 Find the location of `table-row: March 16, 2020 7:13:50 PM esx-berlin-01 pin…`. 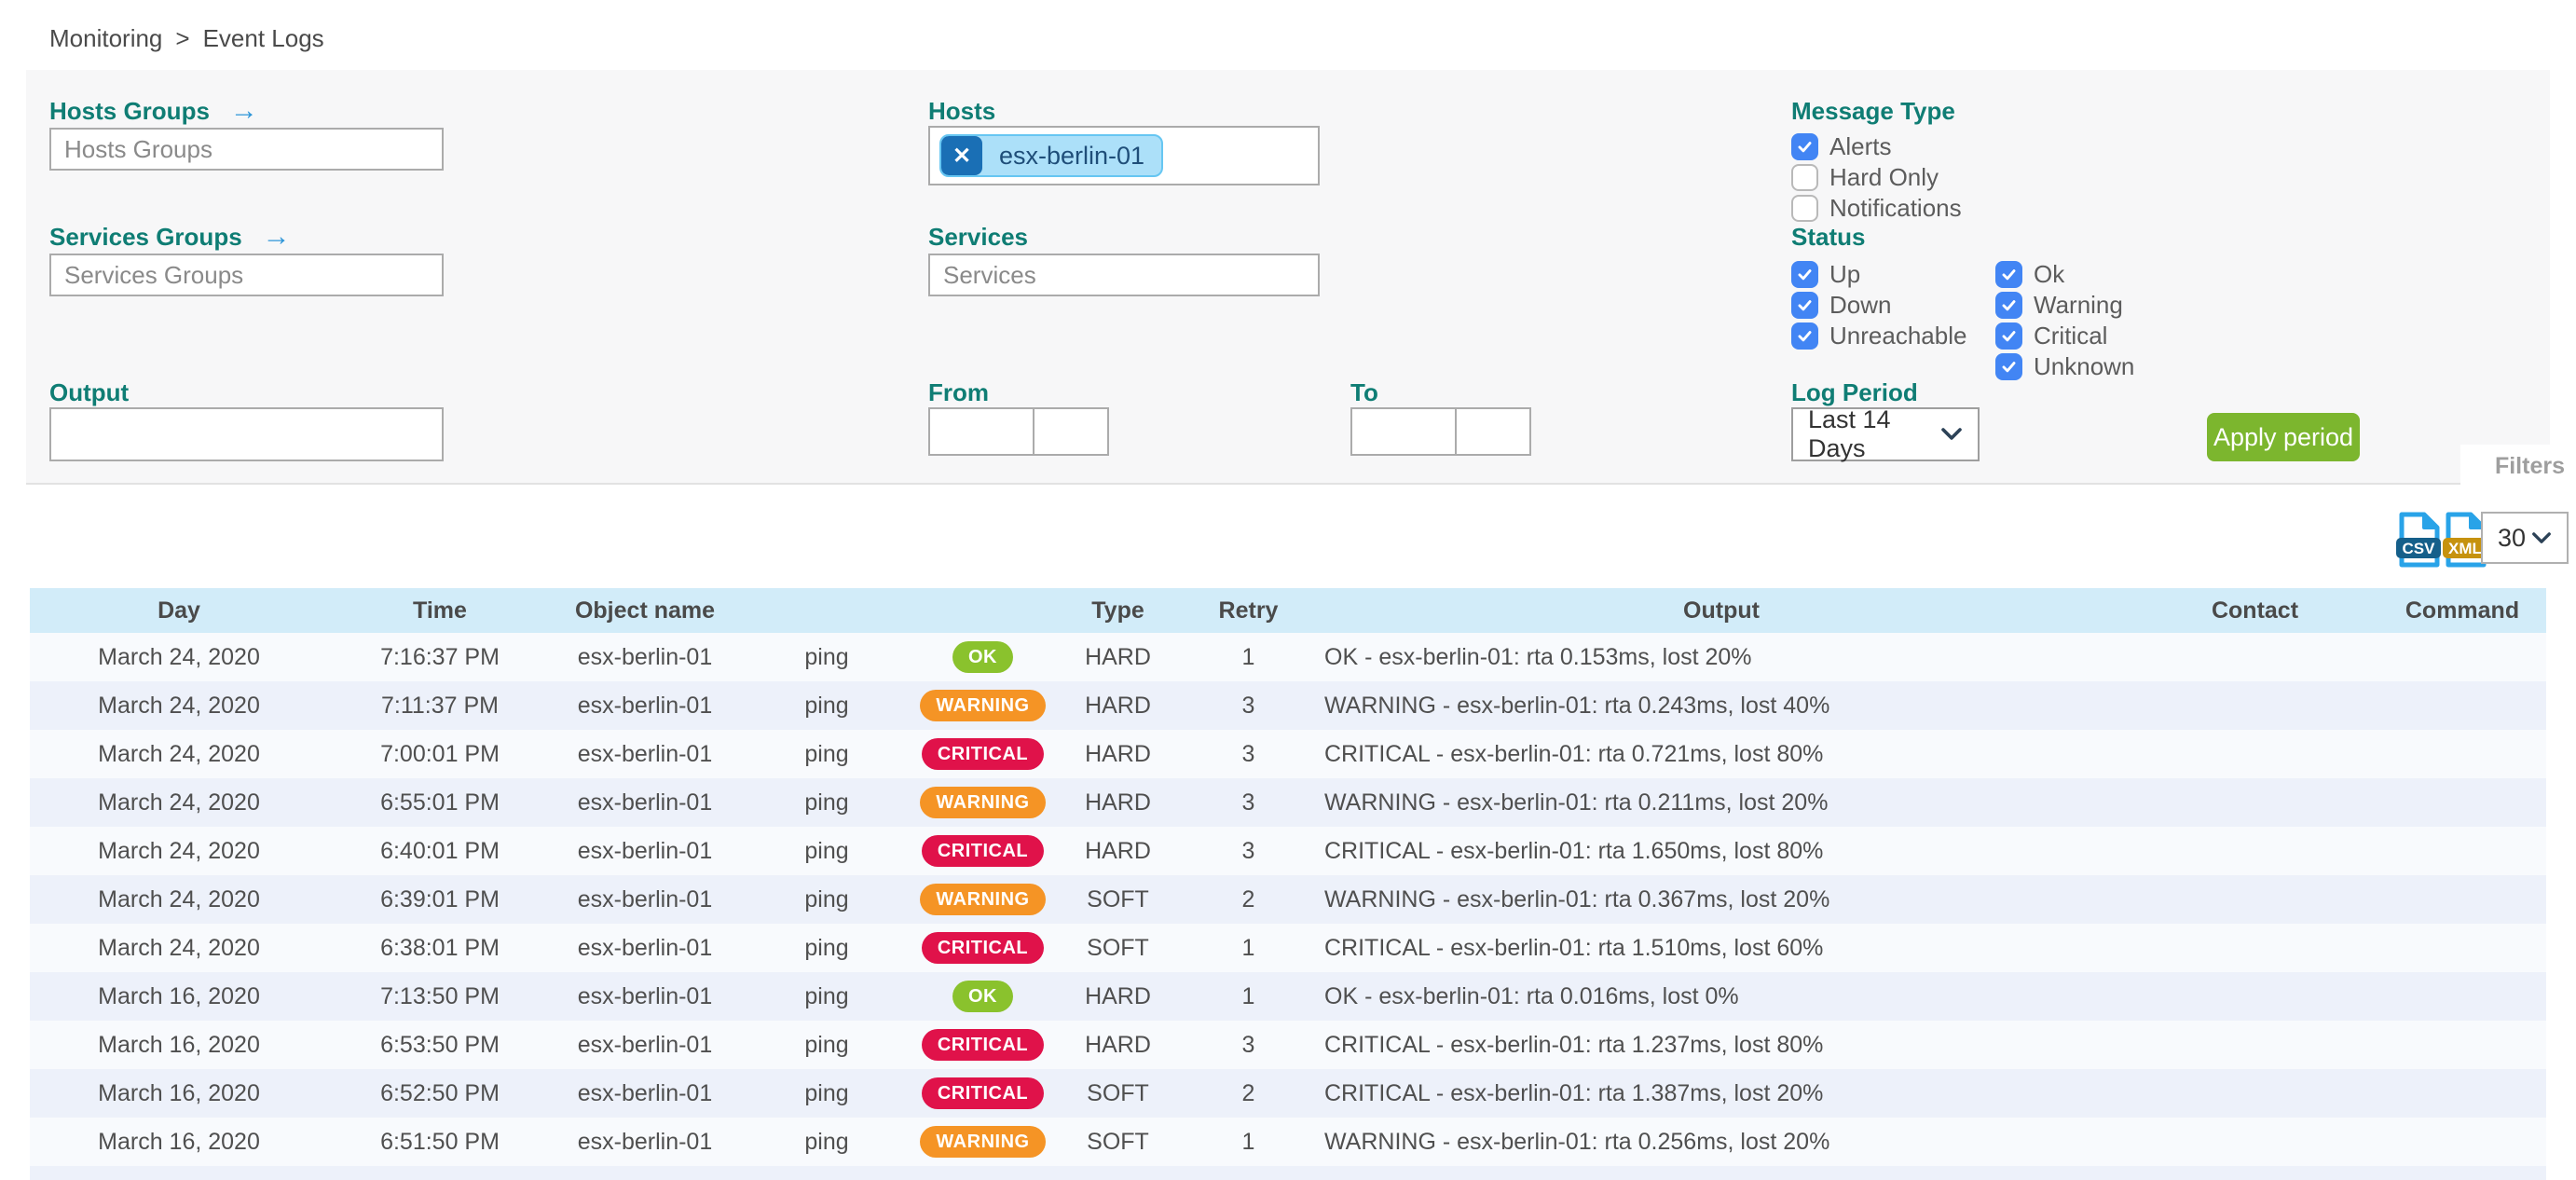

table-row: March 16, 2020 7:13:50 PM esx-berlin-01 pin… is located at coordinates (1288, 997).